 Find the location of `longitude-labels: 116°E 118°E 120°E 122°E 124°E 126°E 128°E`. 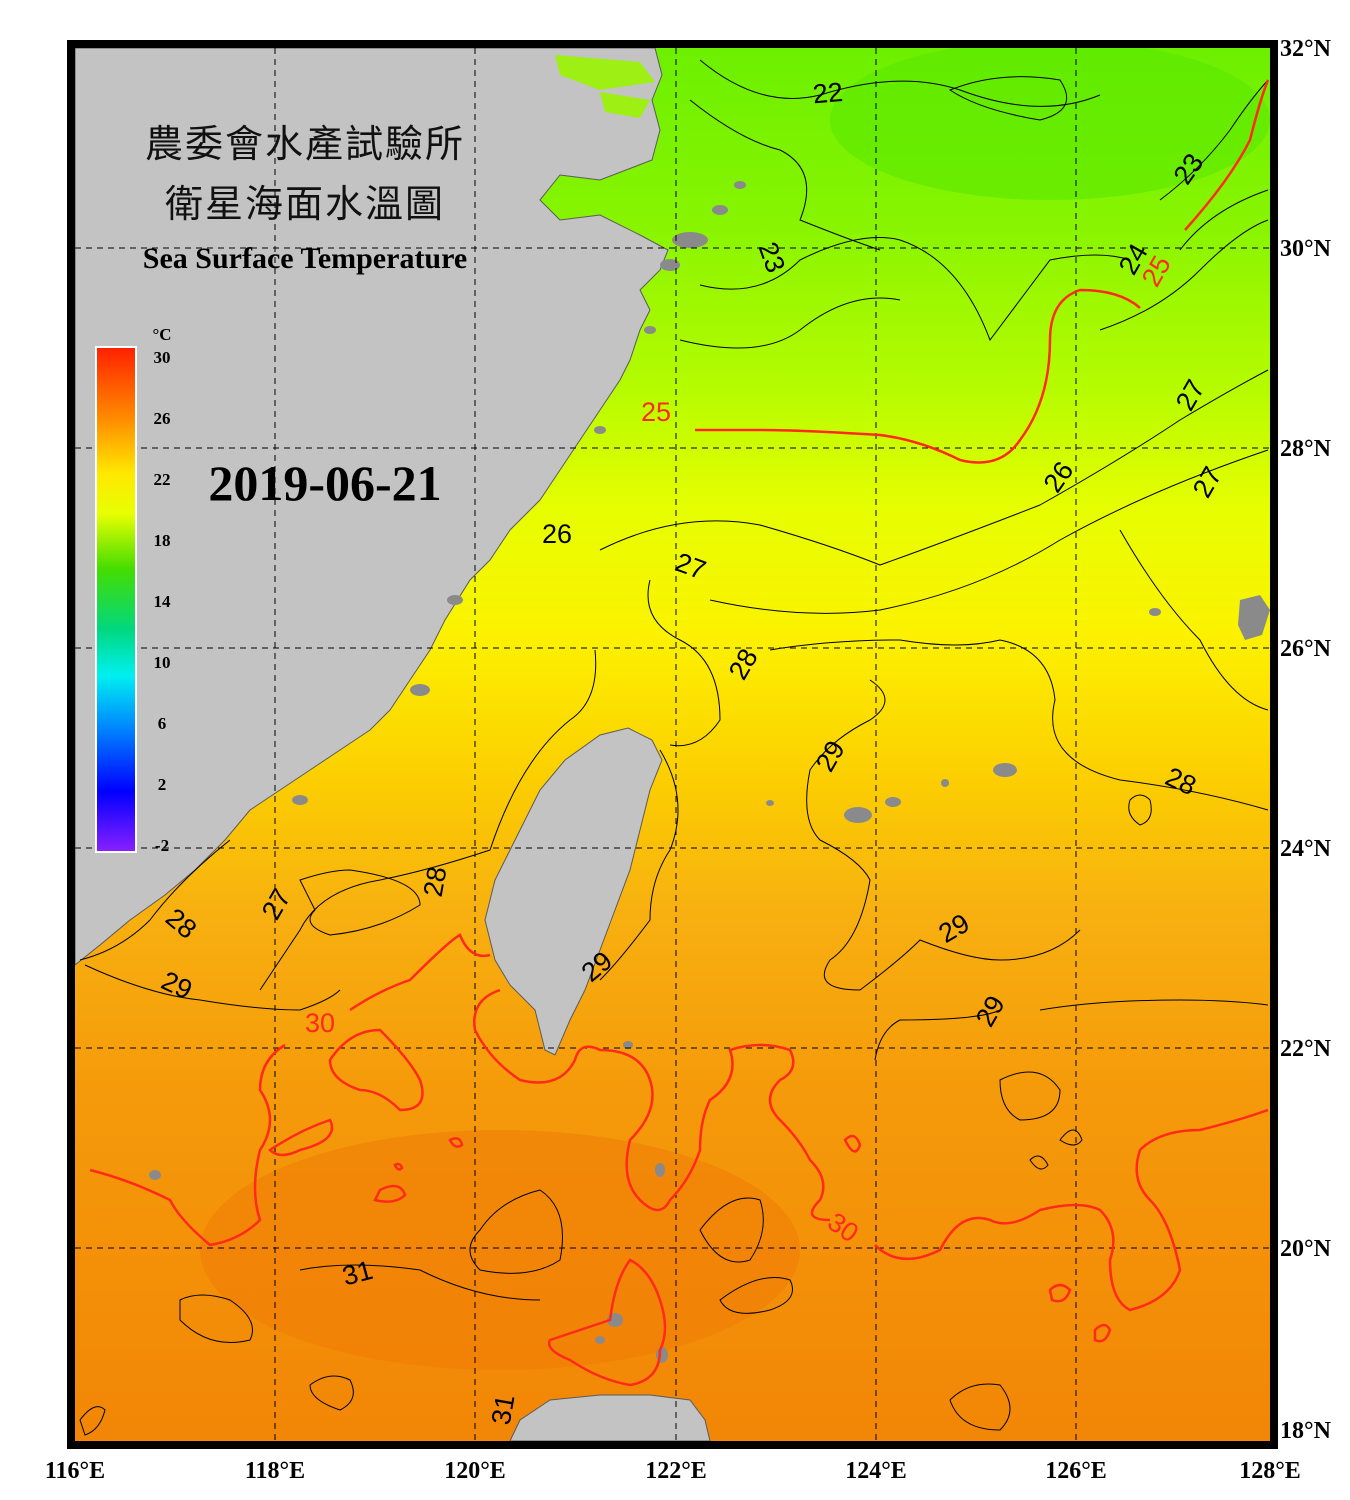

longitude-labels: 116°E 118°E 120°E 122°E 124°E 126°E 128°E is located at coordinates (673, 1471).